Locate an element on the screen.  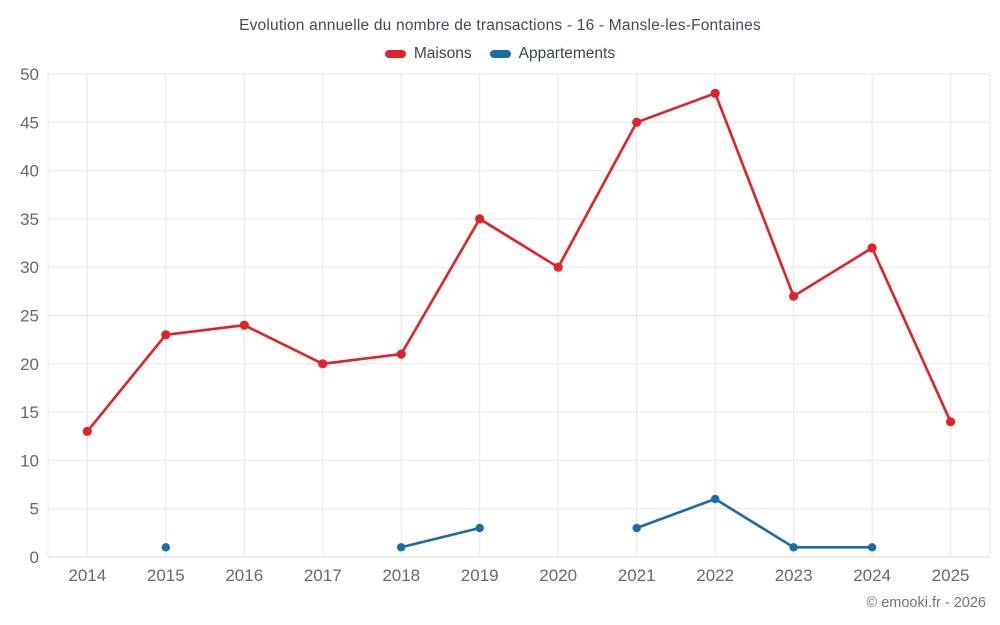
y-tick-label-40: 40 is located at coordinates (29, 171).